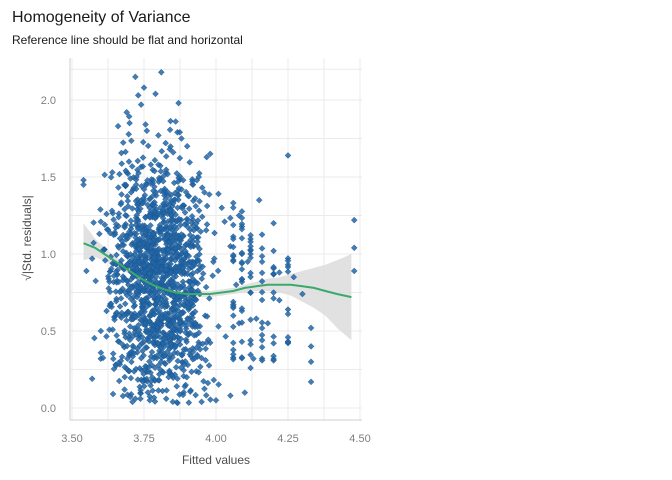 This screenshot has width=672, height=480. What do you see at coordinates (217, 282) in the screenshot?
I see `confidence-band` at bounding box center [217, 282].